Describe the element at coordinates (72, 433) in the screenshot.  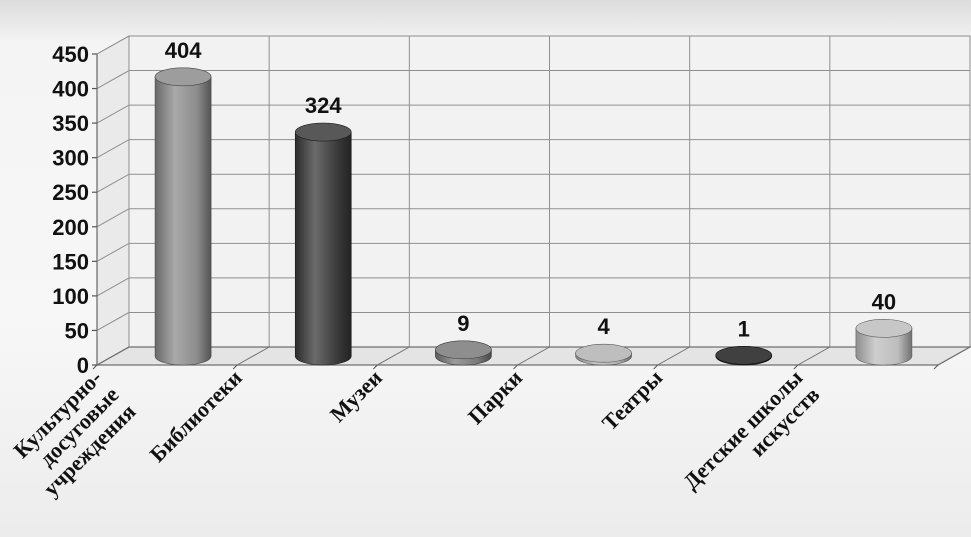
I see `x-category-label: Культурно-досуговыеучреждения` at that location.